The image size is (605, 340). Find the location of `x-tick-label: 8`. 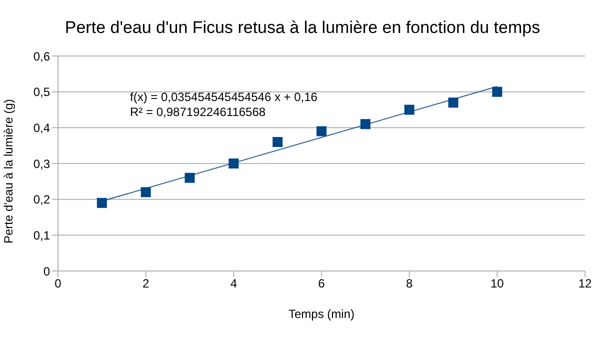

x-tick-label: 8 is located at coordinates (409, 283).